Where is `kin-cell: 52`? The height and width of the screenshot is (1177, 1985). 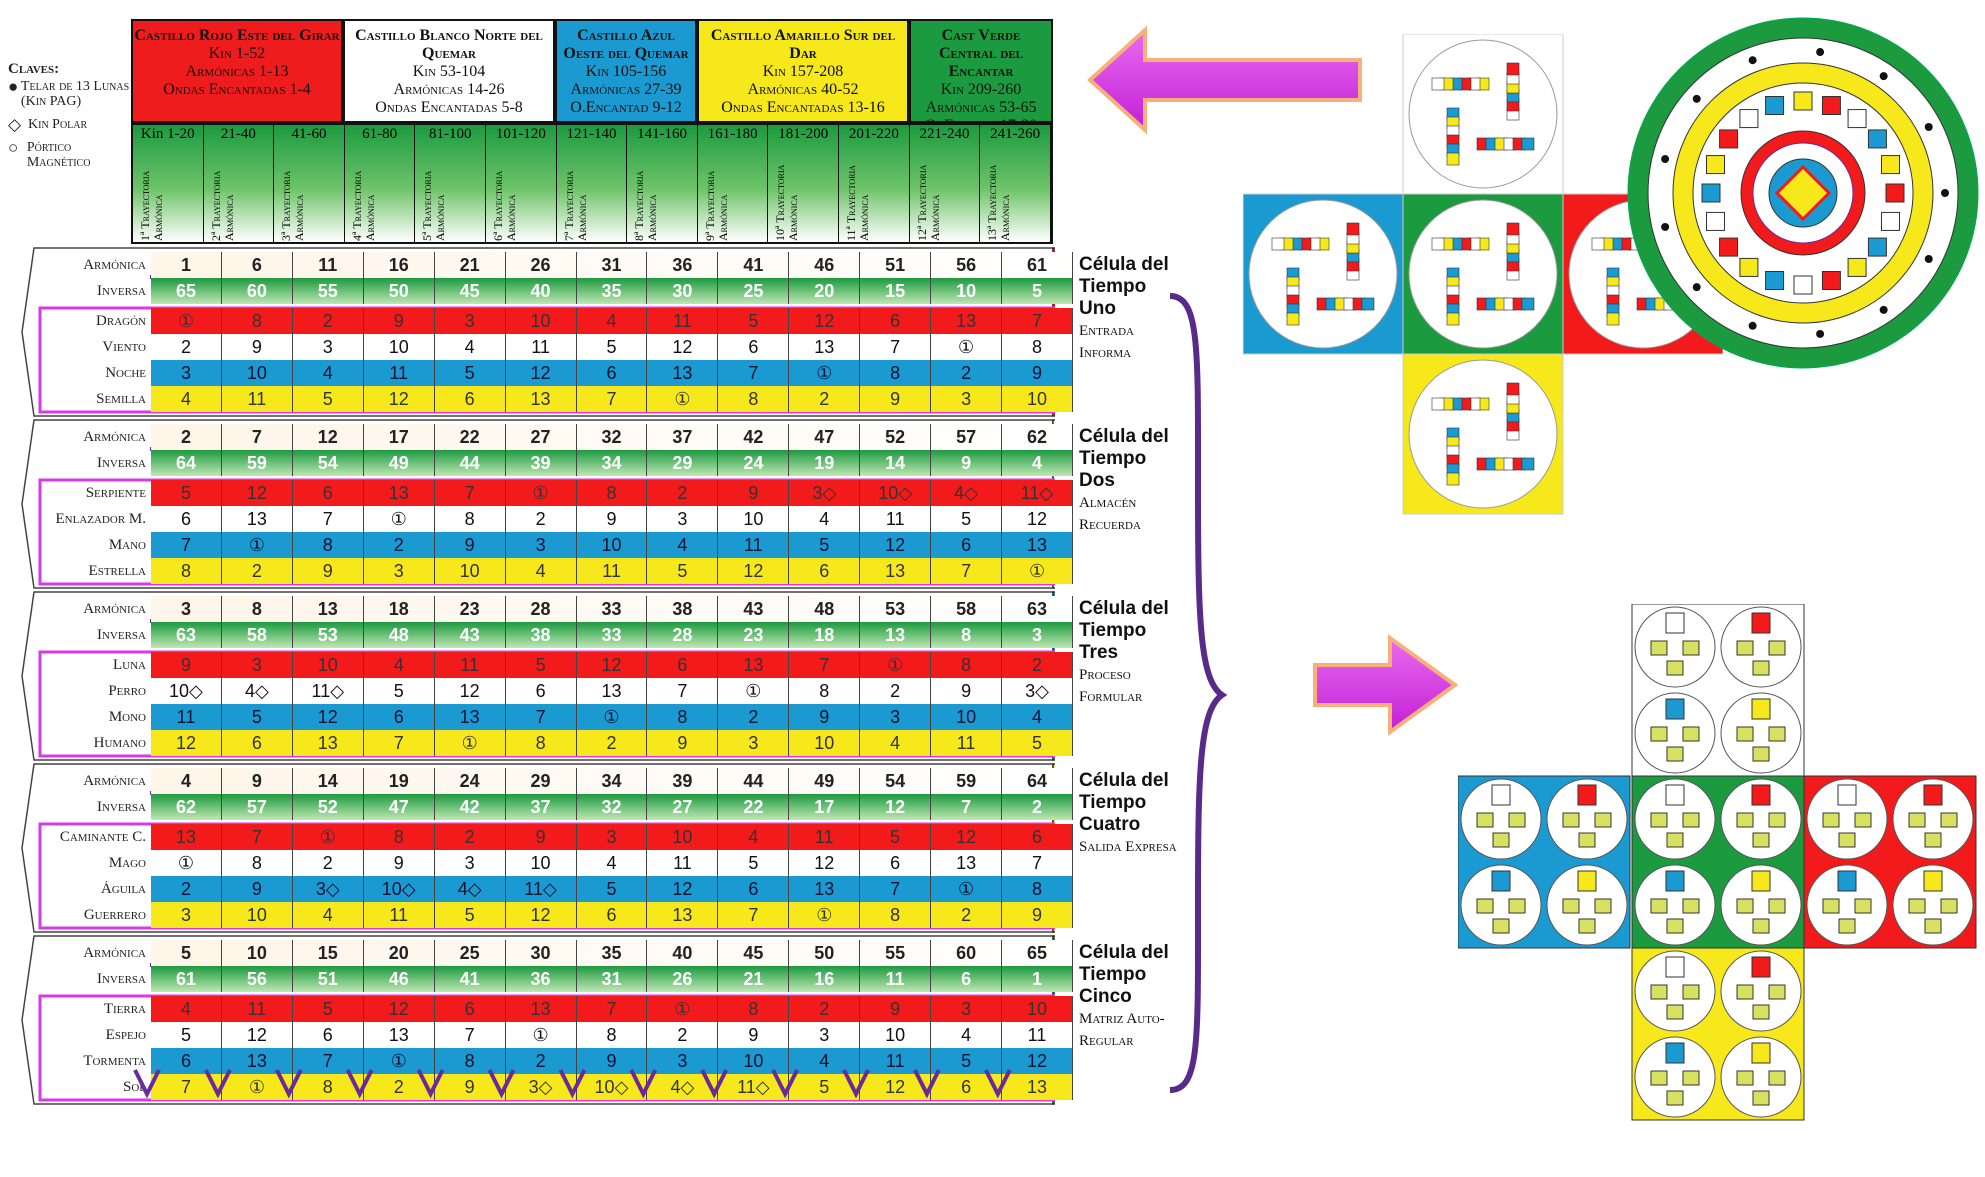 kin-cell: 52 is located at coordinates (896, 437).